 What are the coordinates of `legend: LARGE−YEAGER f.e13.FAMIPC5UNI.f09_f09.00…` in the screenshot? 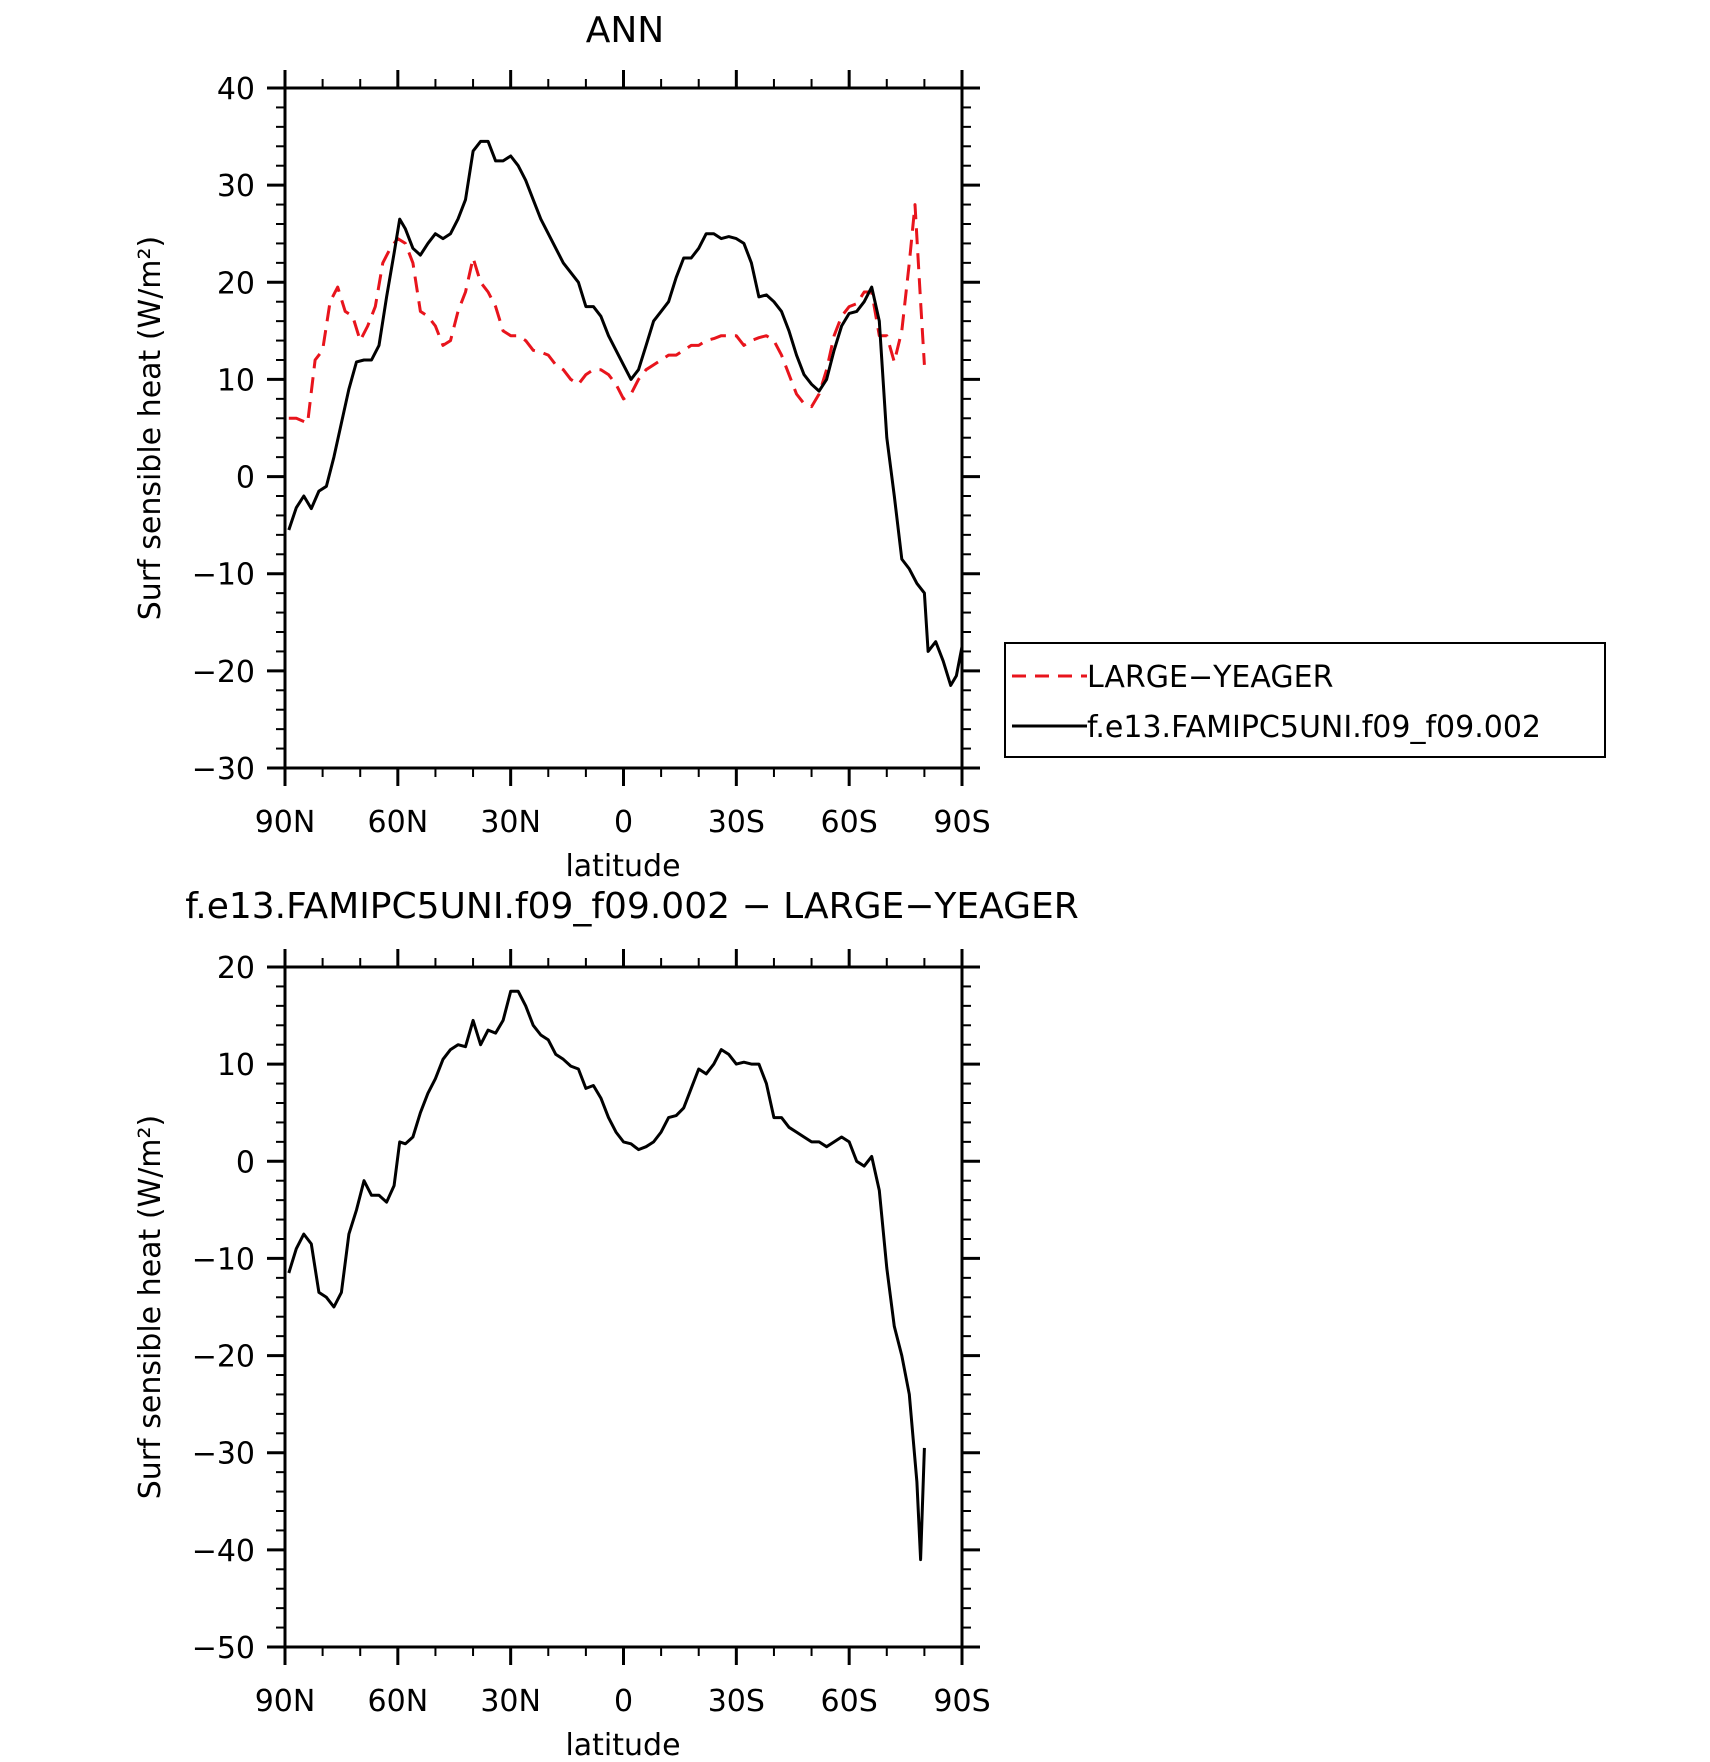 It's located at (1305, 700).